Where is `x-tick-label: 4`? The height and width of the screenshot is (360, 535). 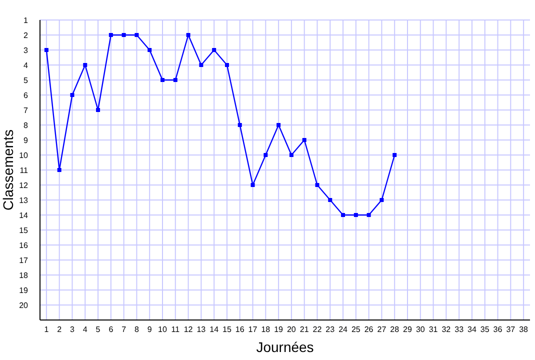 x-tick-label: 4 is located at coordinates (85, 329).